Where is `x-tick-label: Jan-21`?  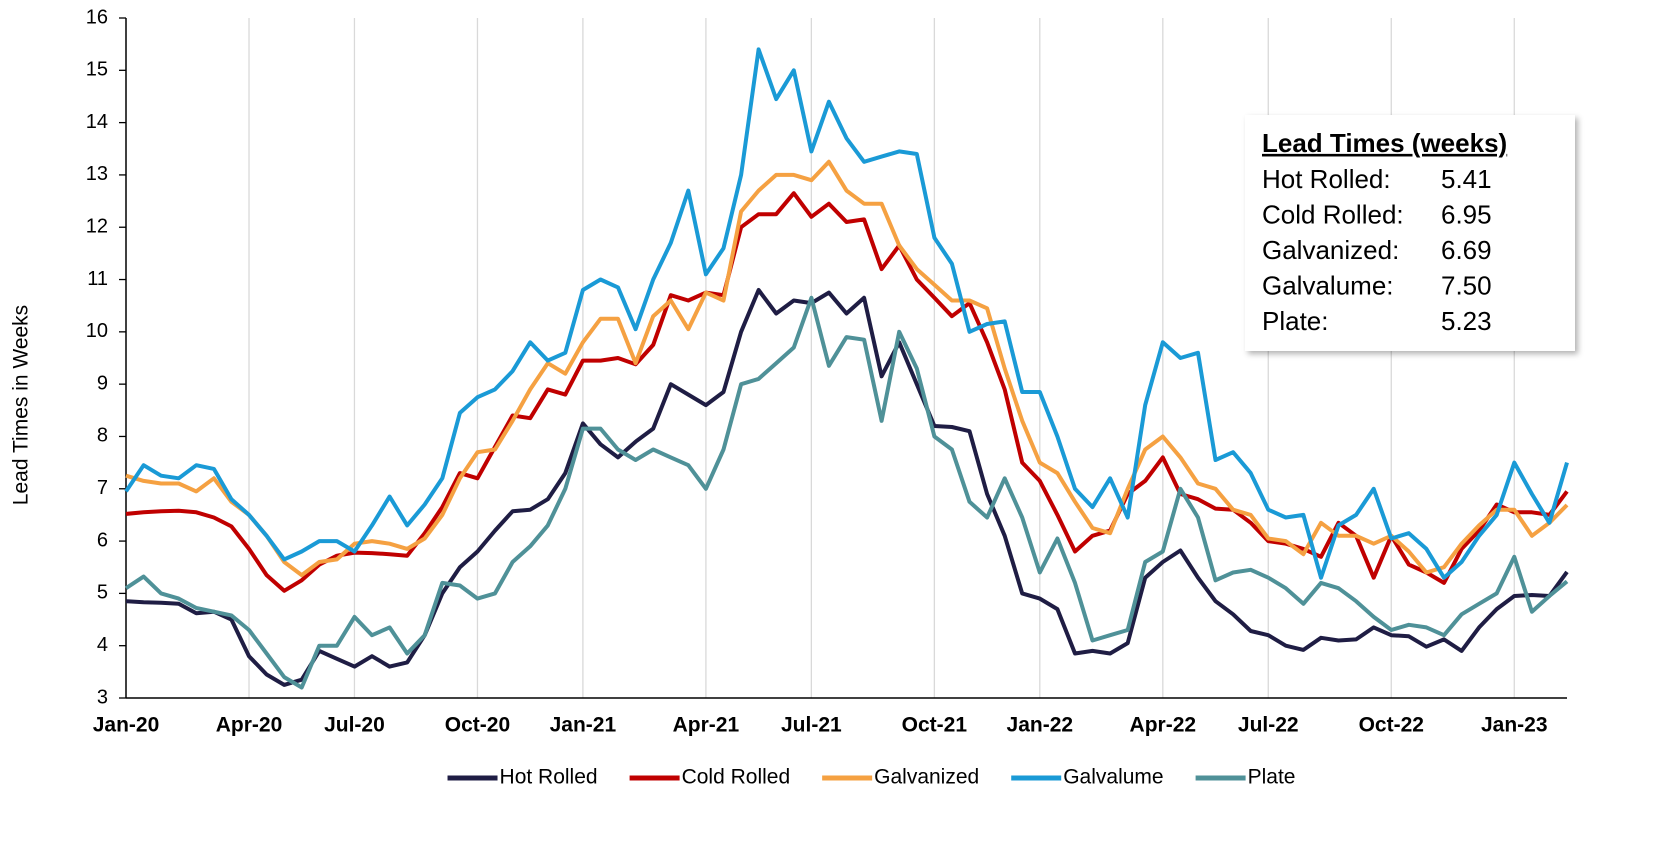 x-tick-label: Jan-21 is located at coordinates (583, 725).